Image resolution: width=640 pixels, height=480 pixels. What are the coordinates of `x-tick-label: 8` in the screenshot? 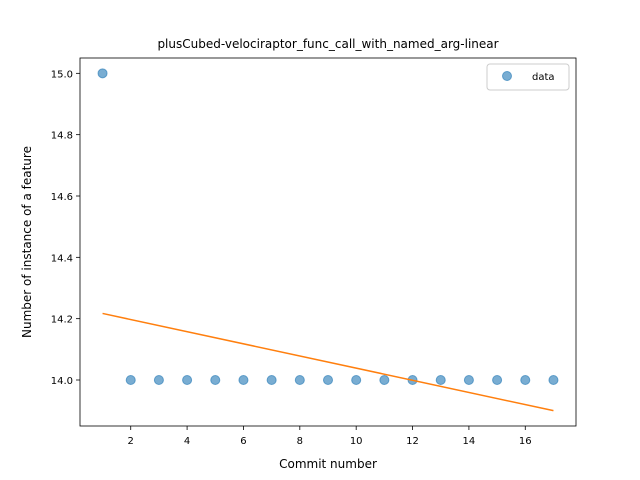 It's located at (300, 441).